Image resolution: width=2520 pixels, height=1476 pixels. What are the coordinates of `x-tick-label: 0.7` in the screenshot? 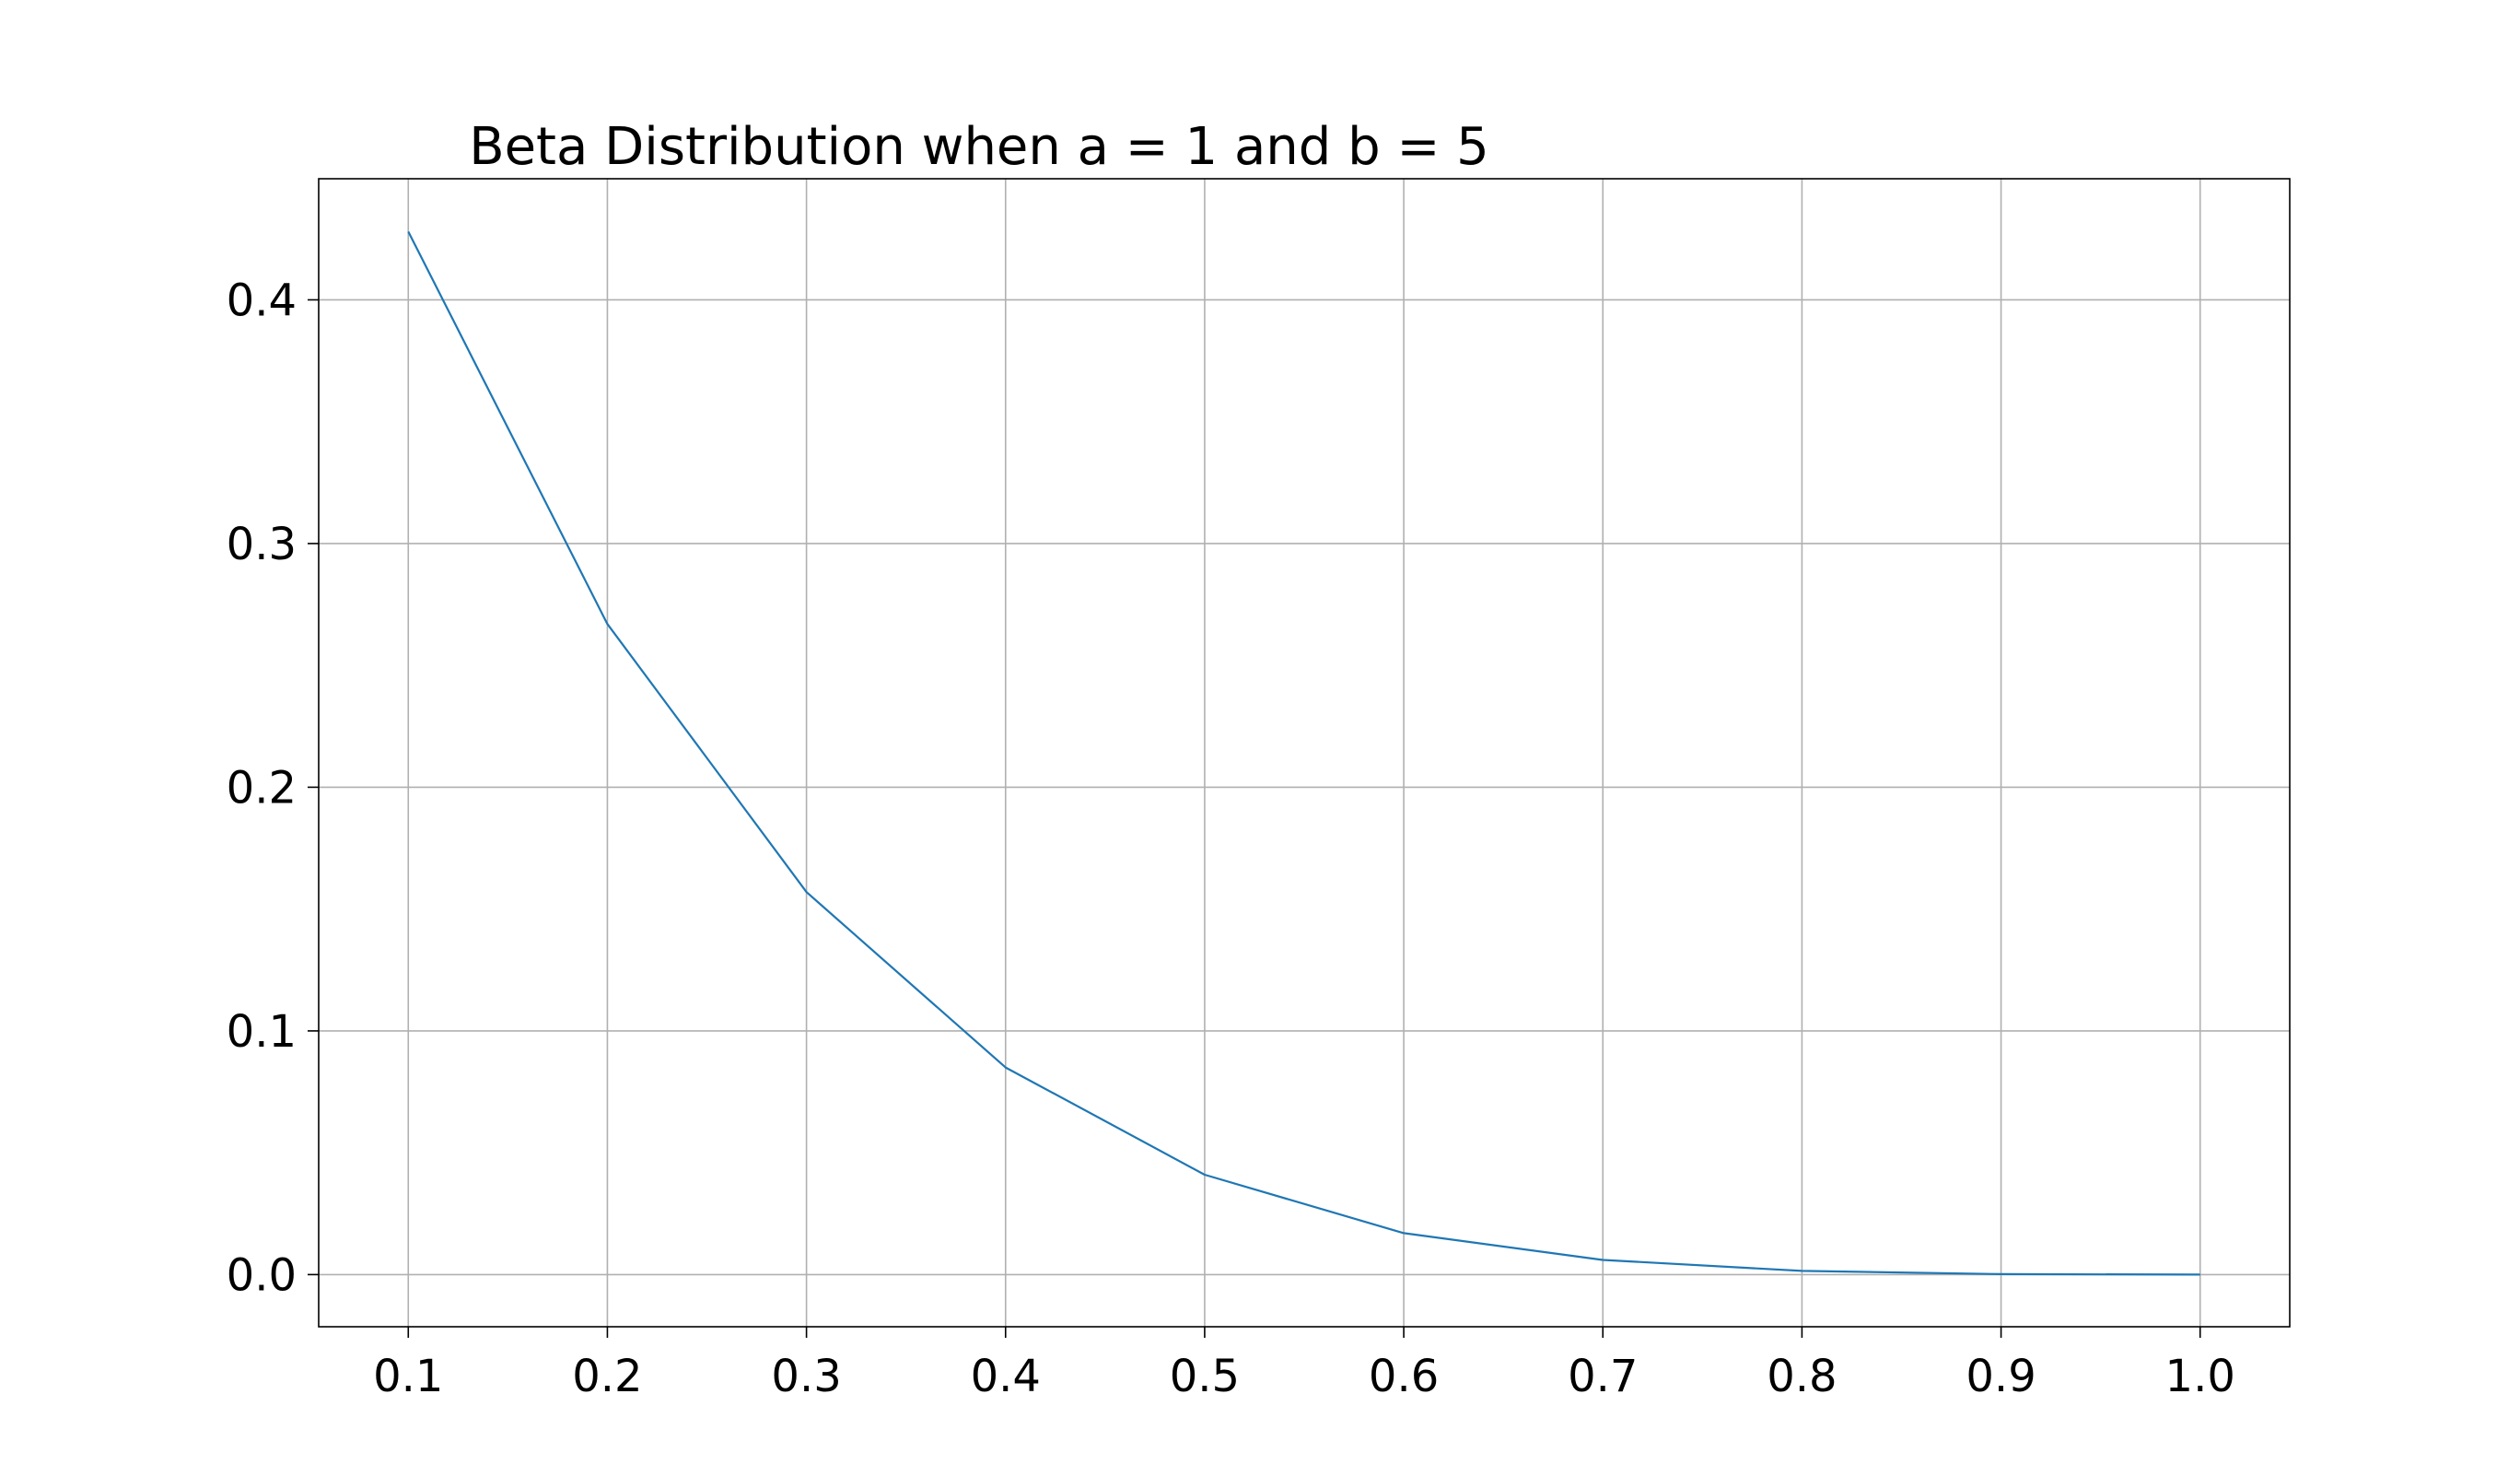 It's located at (1603, 1376).